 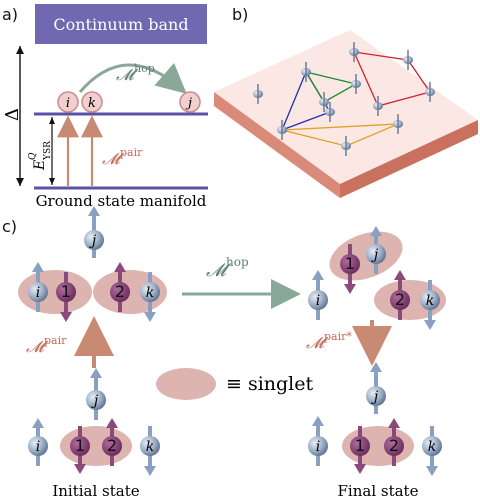 I want to click on spin-i-top-right: i, so click(x=318, y=295).